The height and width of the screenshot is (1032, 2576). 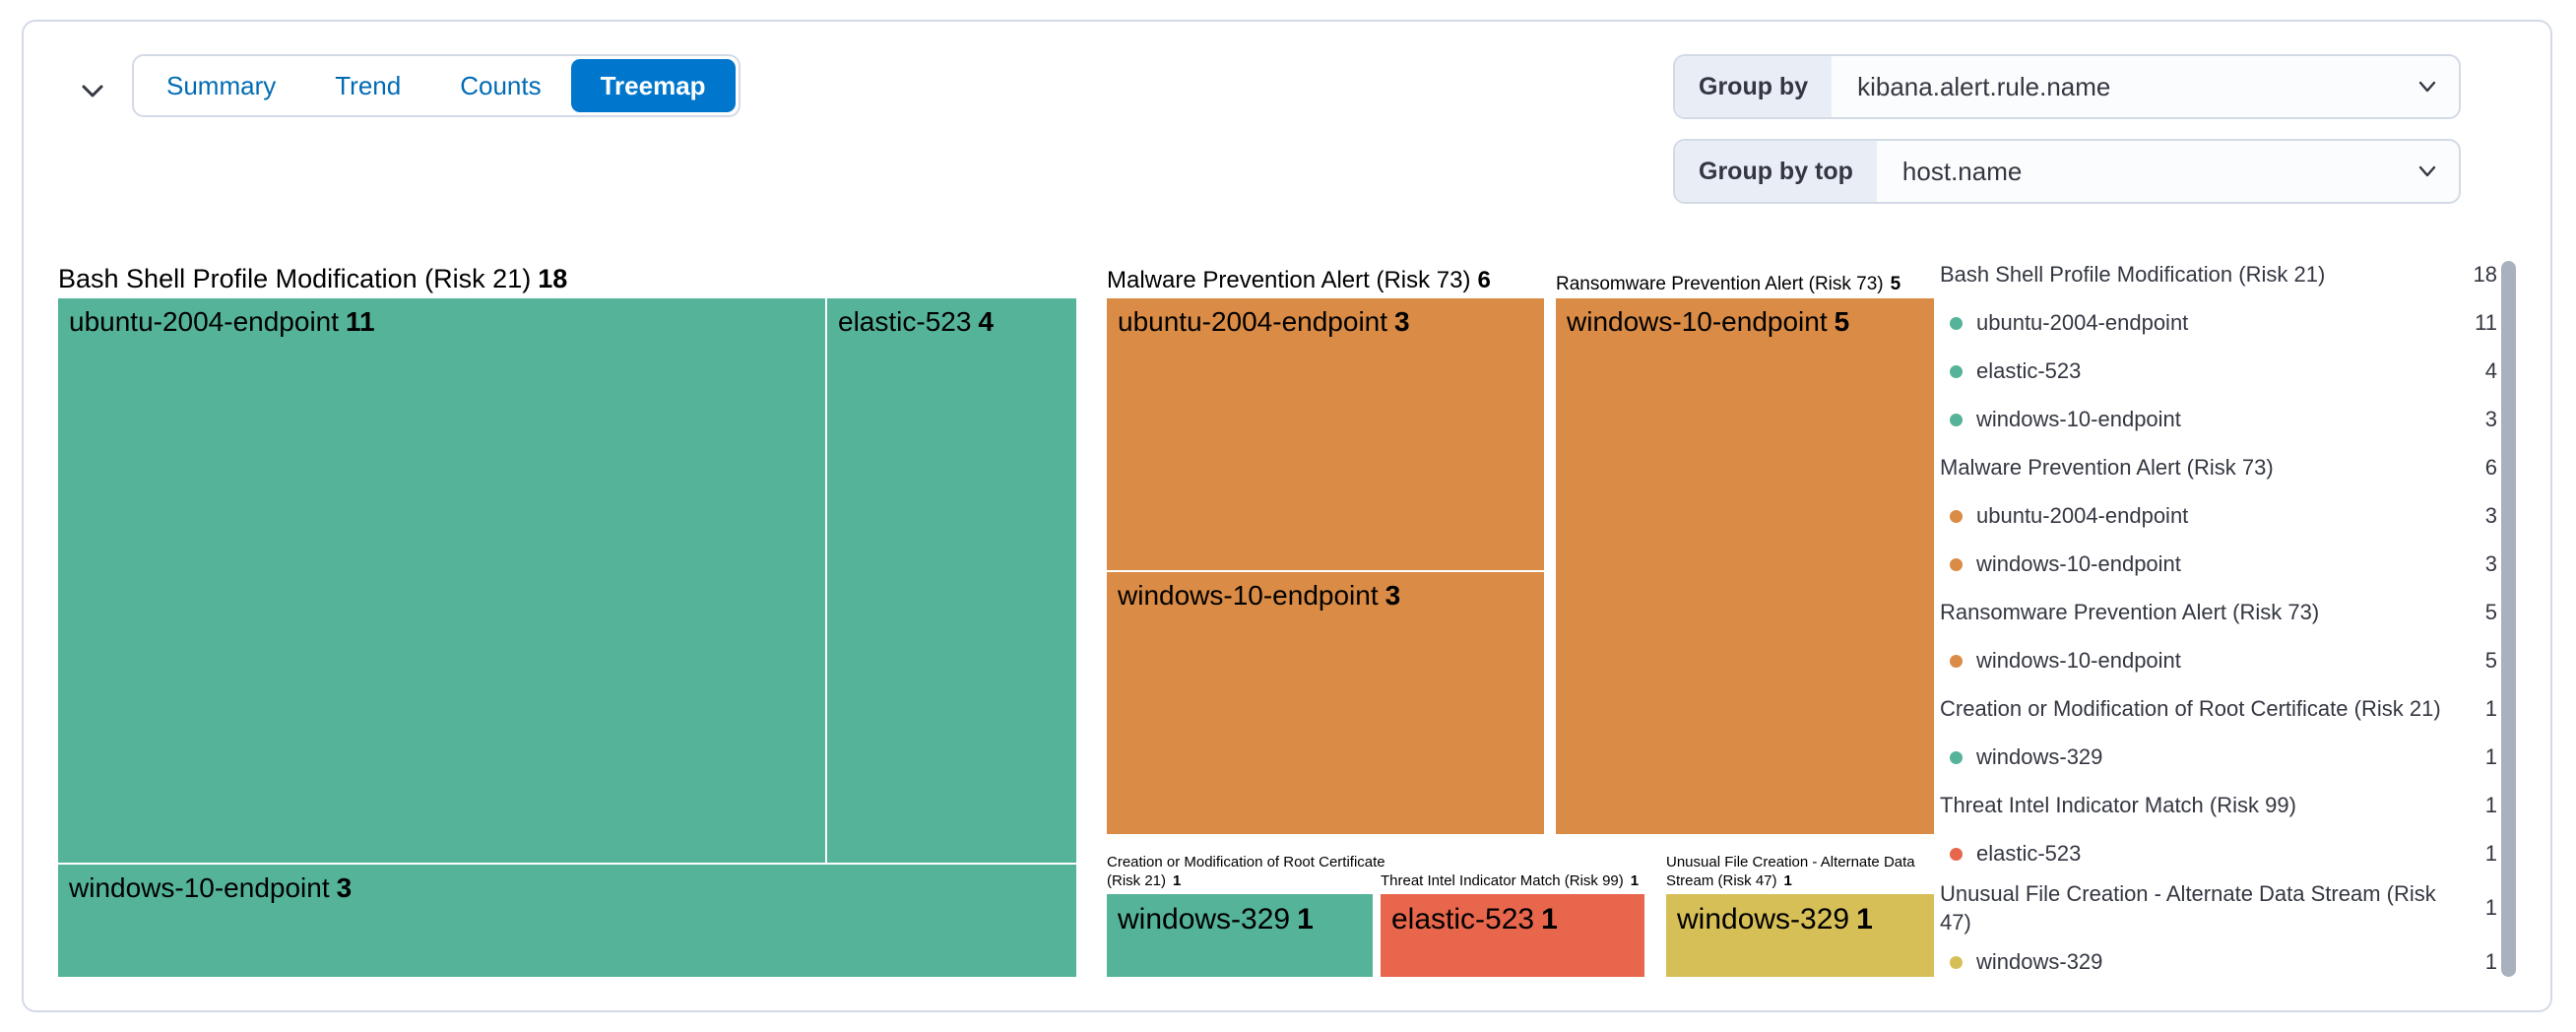 What do you see at coordinates (1510, 880) in the screenshot?
I see `treemap-group-label: Threat Intel Indicator Match (Risk 99) 1` at bounding box center [1510, 880].